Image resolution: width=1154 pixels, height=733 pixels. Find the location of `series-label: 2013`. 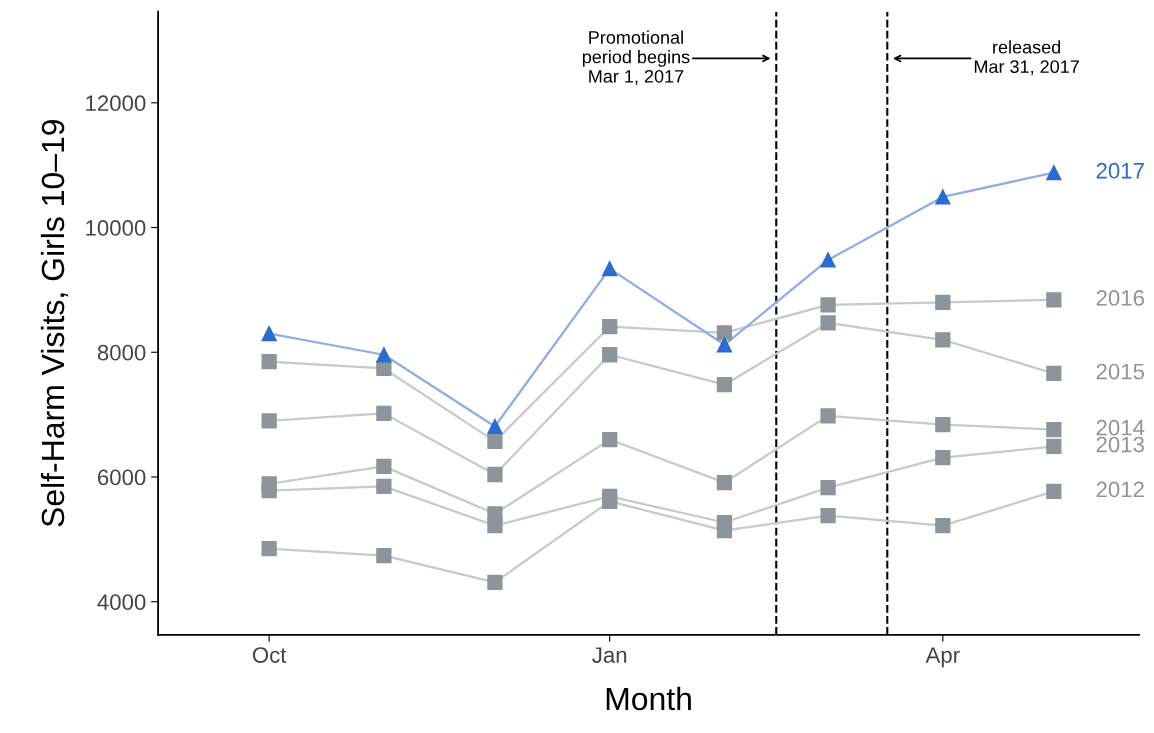

series-label: 2013 is located at coordinates (1120, 444).